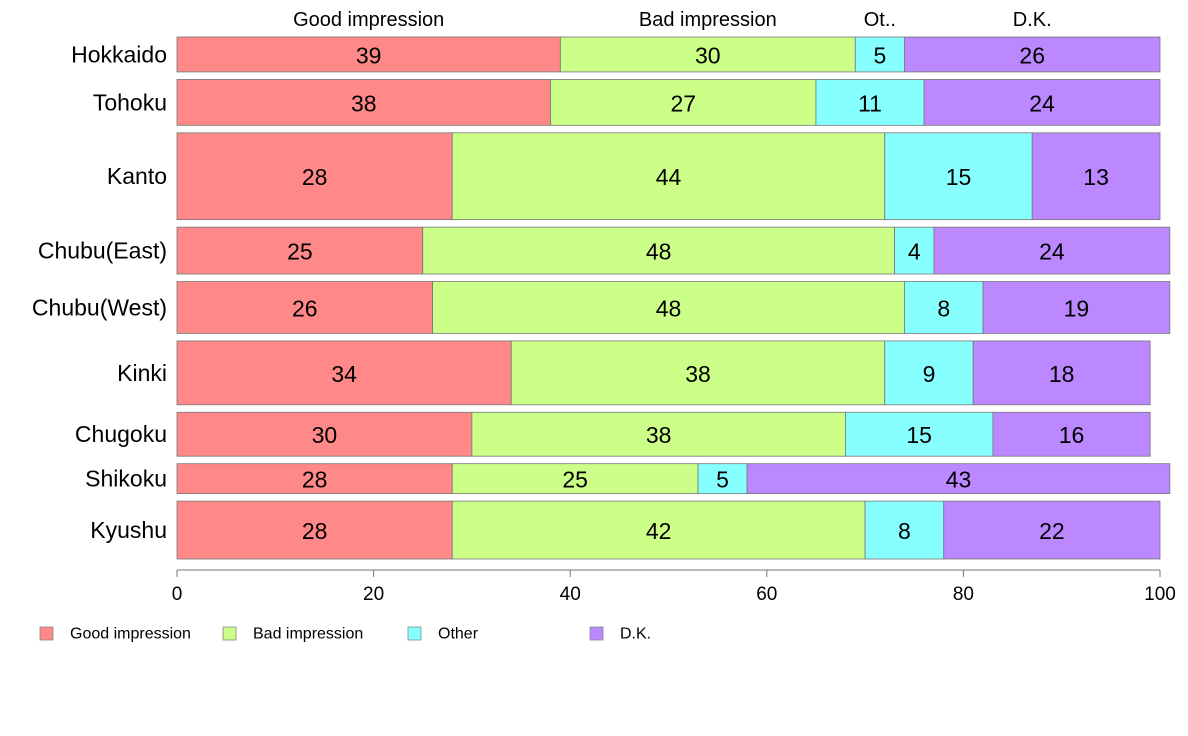  I want to click on data-label: 22, so click(1052, 531).